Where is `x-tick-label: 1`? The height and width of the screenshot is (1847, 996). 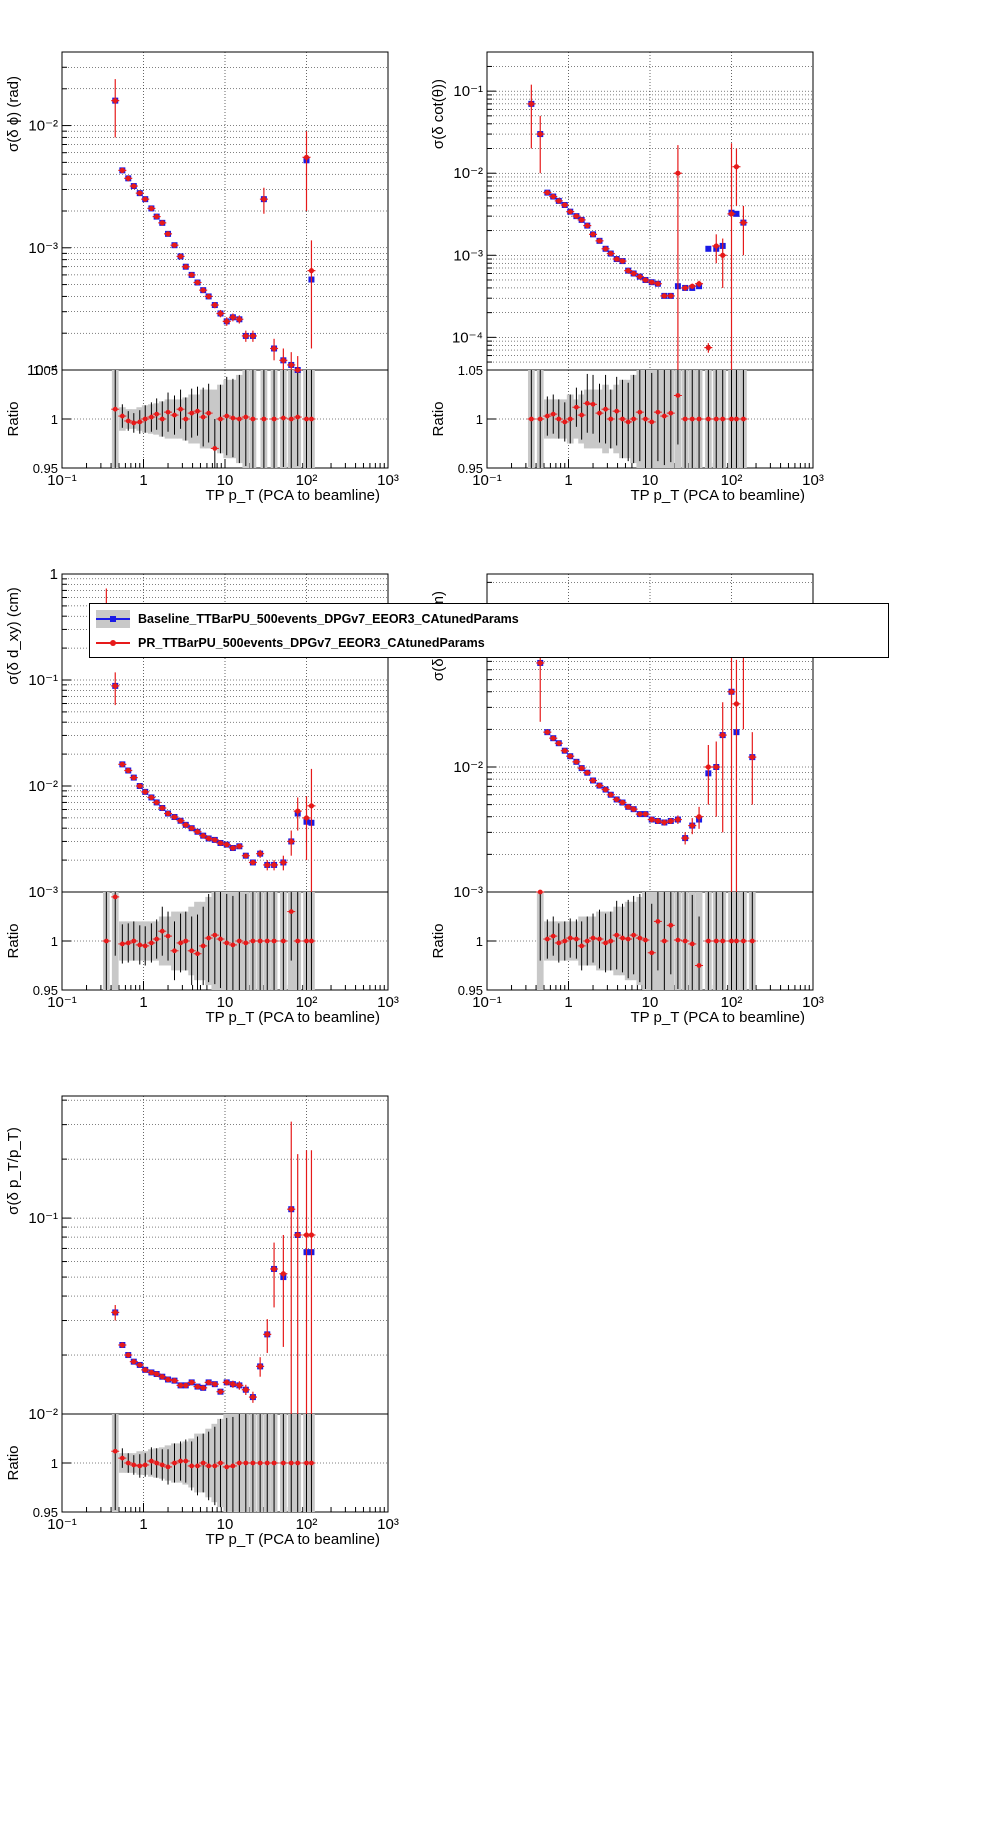
x-tick-label: 1 is located at coordinates (568, 1002).